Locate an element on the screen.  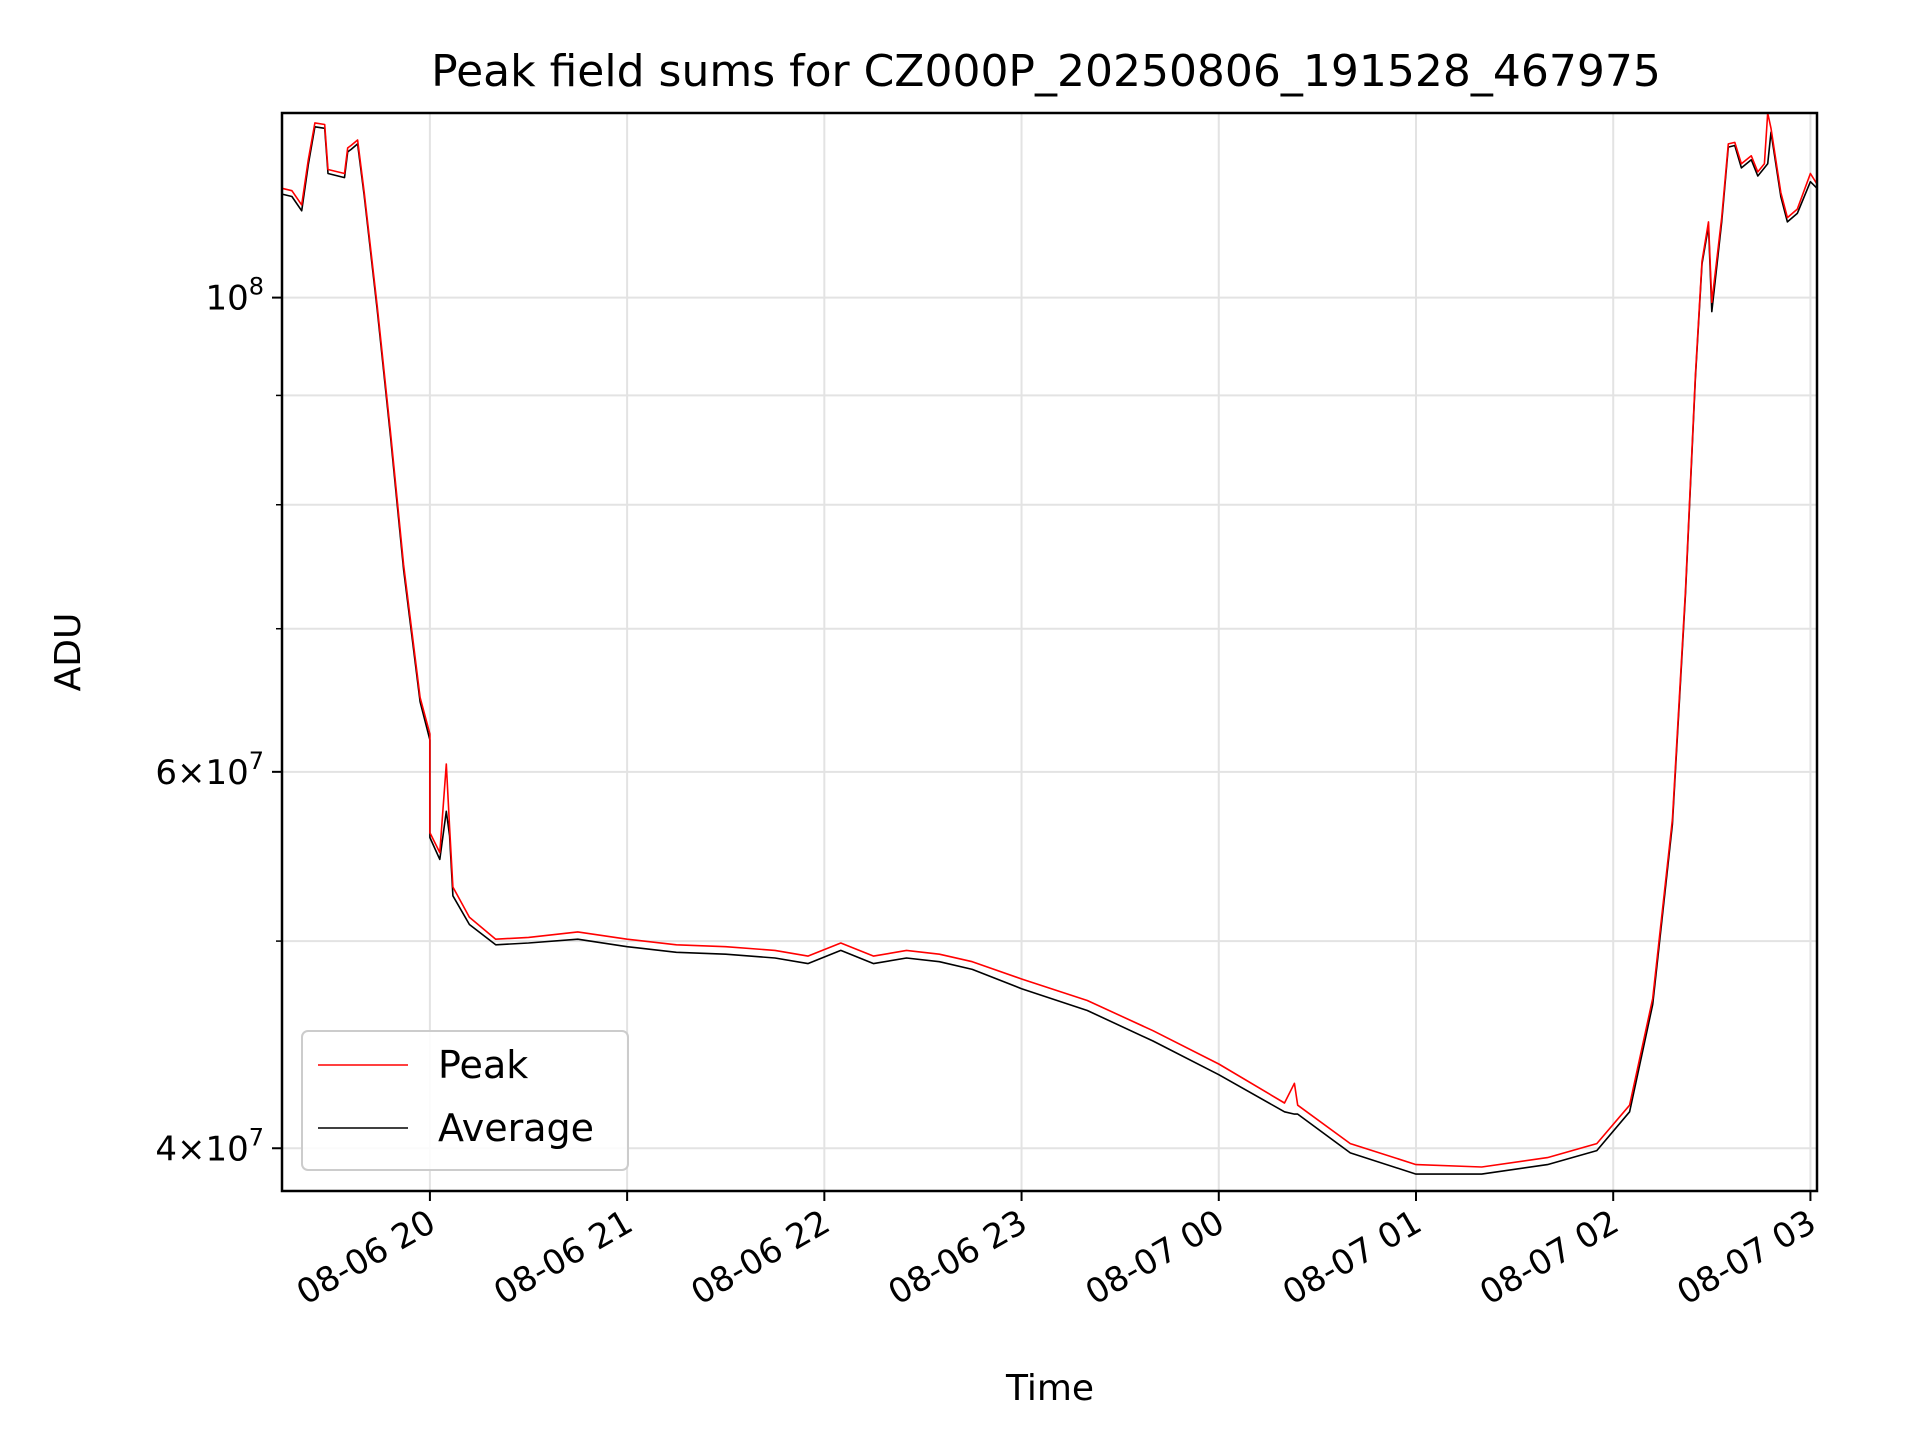
legend: Peak Average is located at coordinates (465, 1100).